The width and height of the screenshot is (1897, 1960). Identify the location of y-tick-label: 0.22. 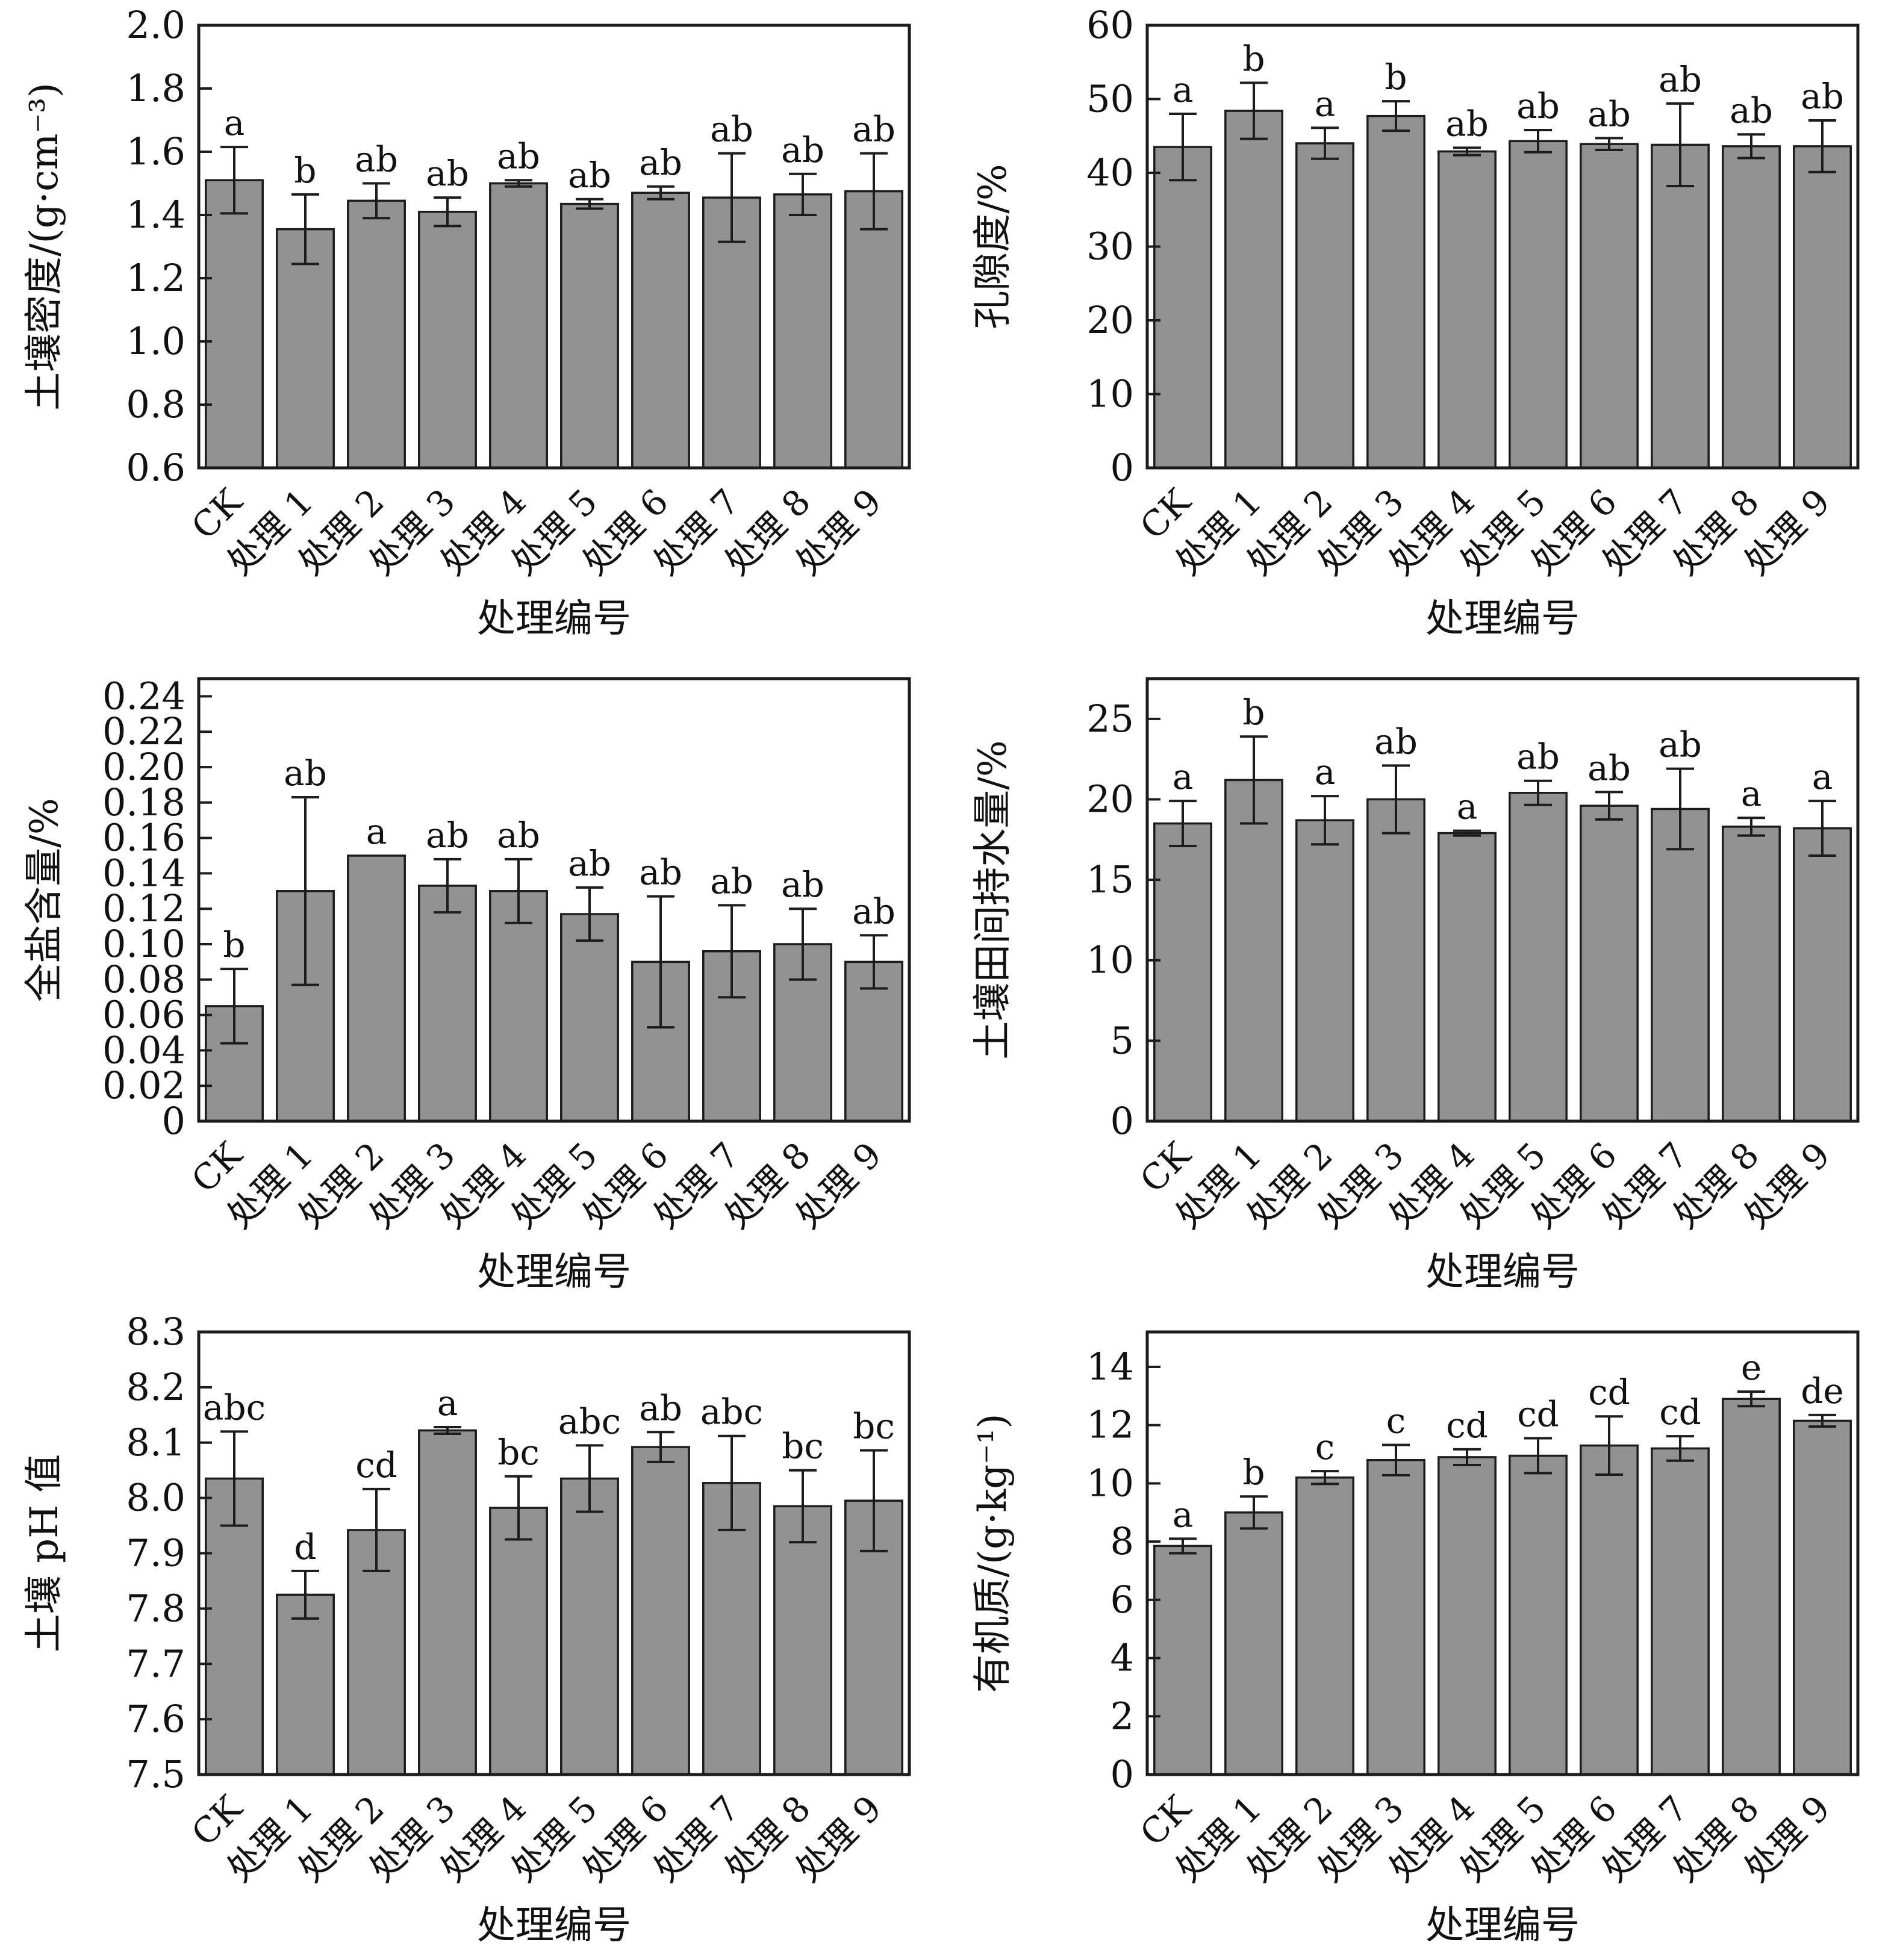
(143, 731).